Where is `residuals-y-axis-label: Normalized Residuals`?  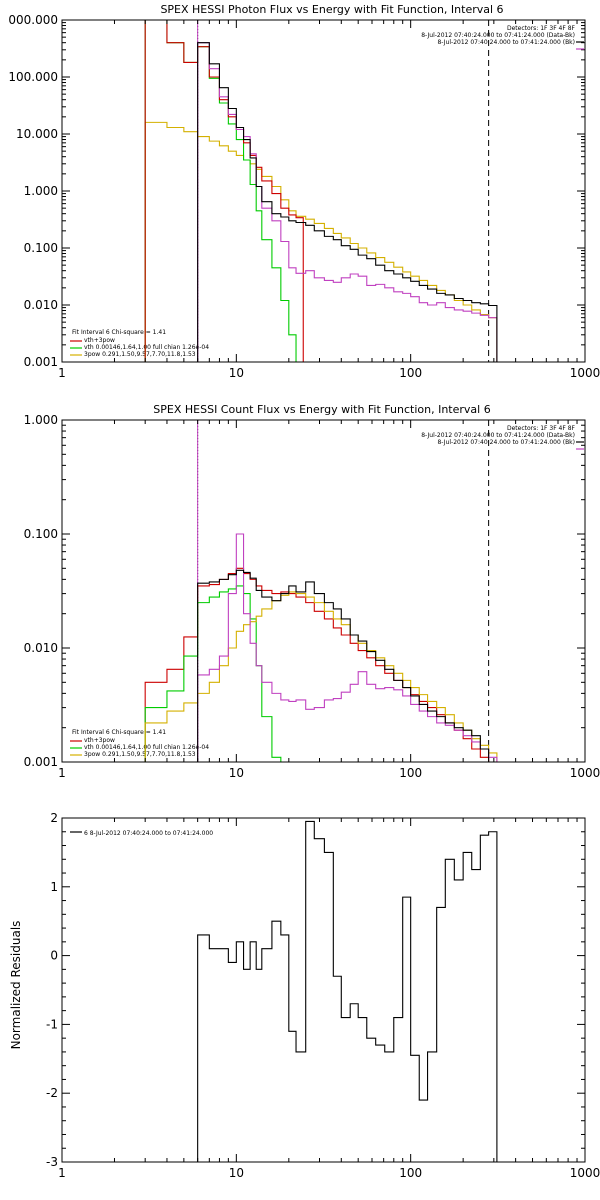
residuals-y-axis-label: Normalized Residuals is located at coordinates (16, 985).